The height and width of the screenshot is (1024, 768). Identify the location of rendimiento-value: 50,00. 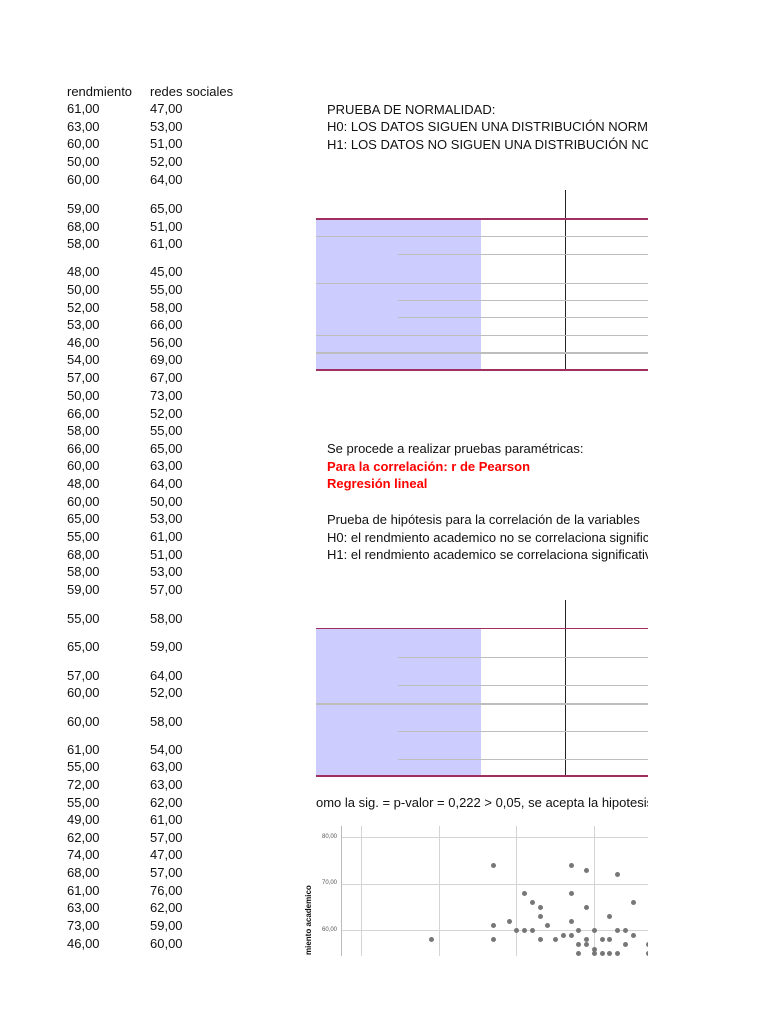
(83, 161).